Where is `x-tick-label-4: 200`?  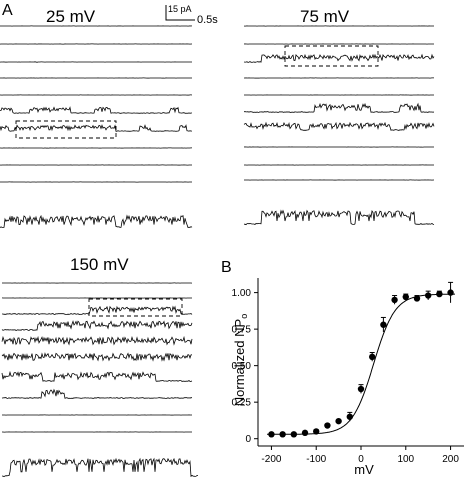 x-tick-label-4: 200 is located at coordinates (450, 459).